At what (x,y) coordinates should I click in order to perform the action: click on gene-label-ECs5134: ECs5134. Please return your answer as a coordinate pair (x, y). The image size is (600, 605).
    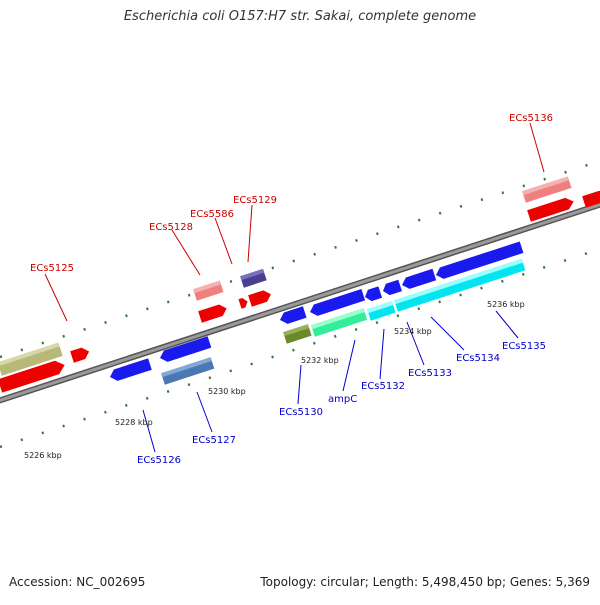
    Looking at the image, I should click on (478, 358).